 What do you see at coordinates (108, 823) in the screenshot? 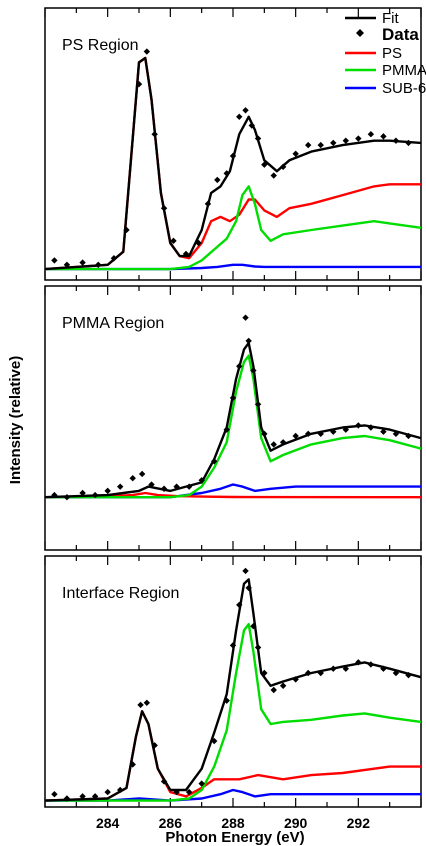
I see `x-tick-label: 284` at bounding box center [108, 823].